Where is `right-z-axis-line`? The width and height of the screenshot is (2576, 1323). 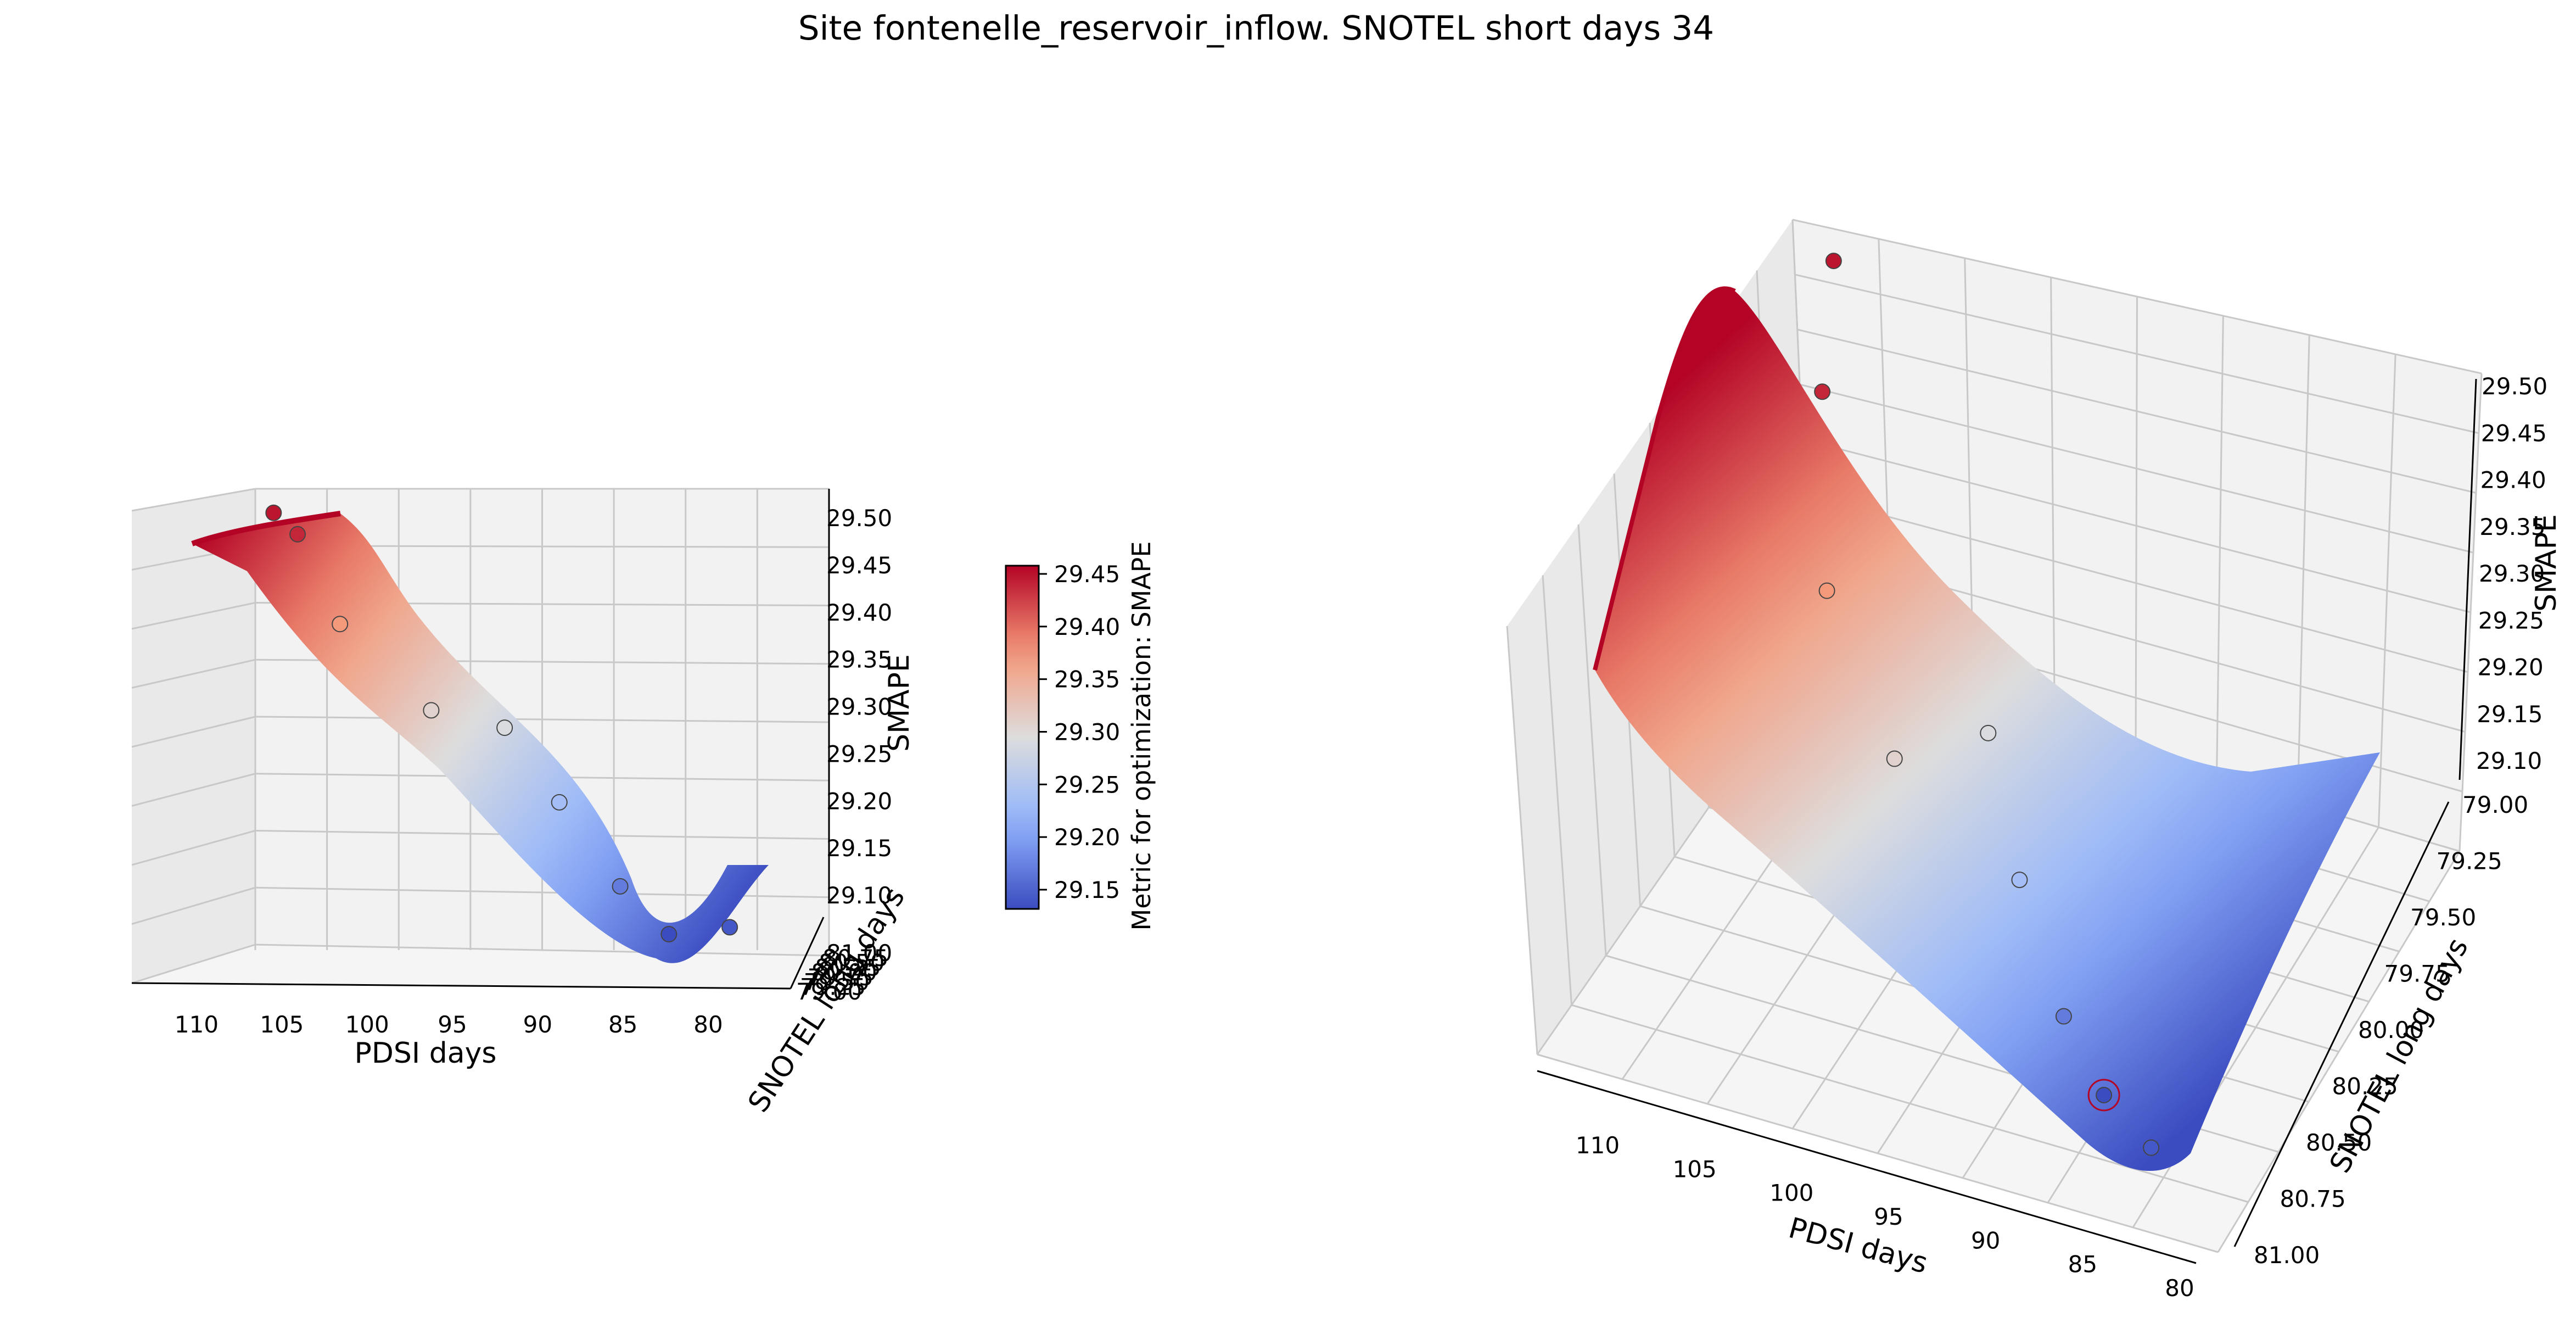
right-z-axis-line is located at coordinates (2468, 579).